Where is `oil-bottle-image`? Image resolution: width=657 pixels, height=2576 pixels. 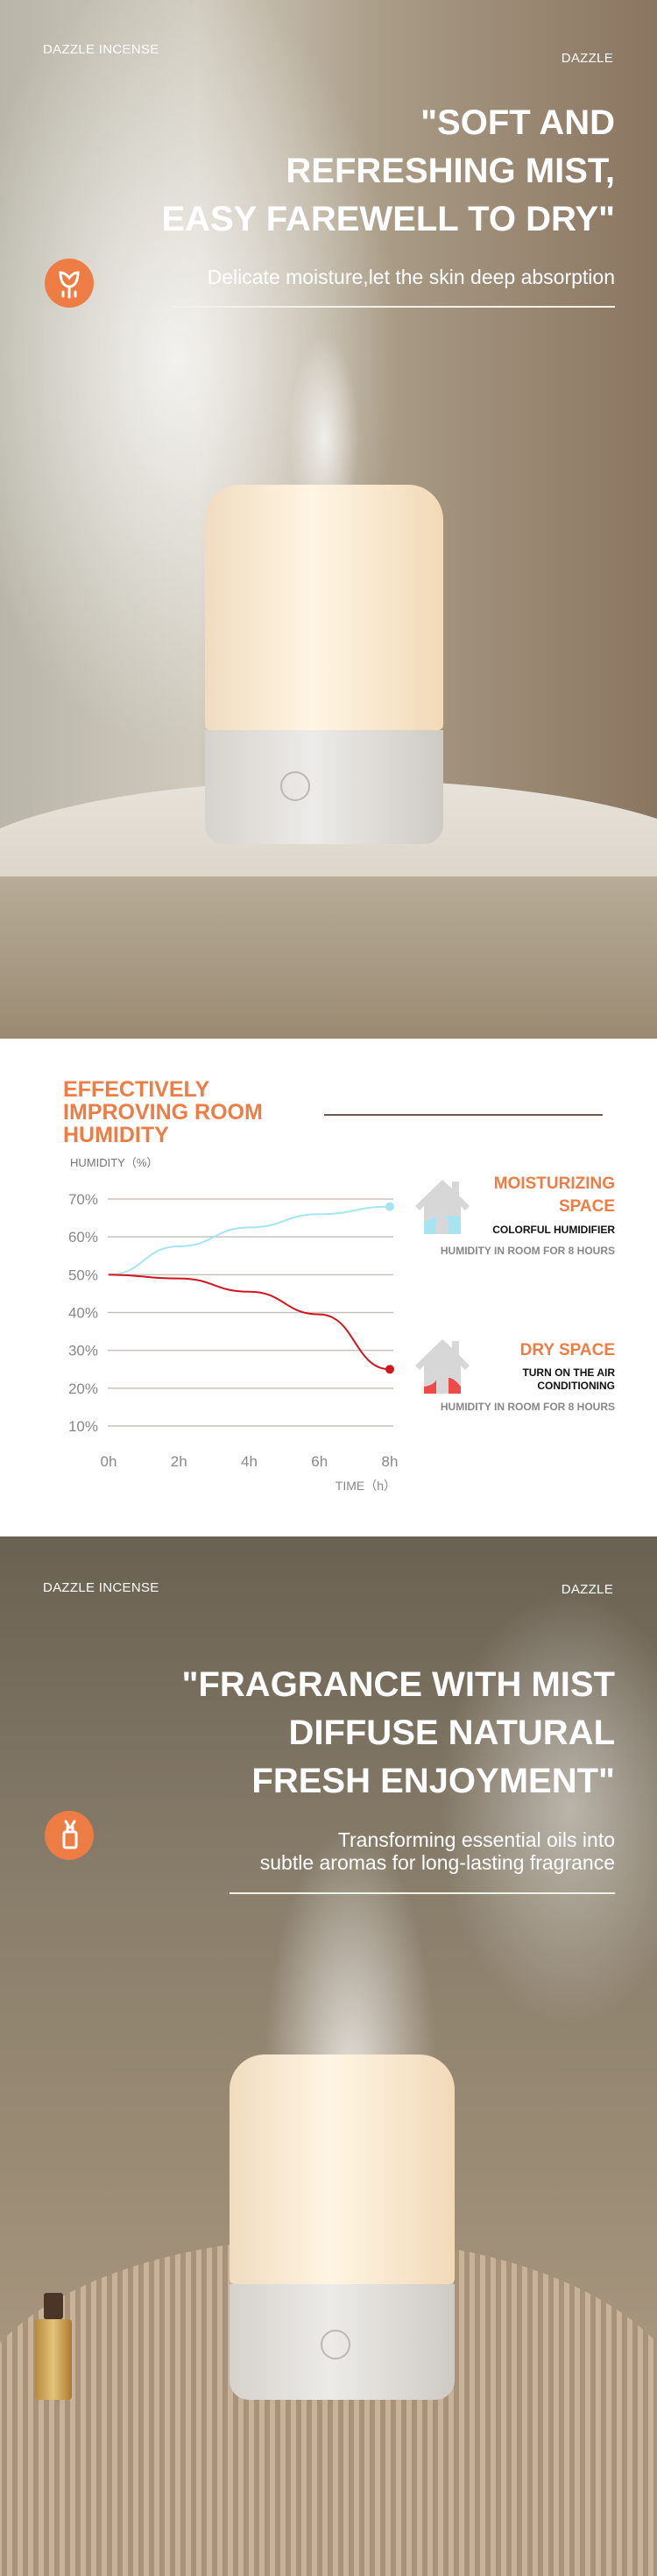
oil-bottle-image is located at coordinates (53, 2359).